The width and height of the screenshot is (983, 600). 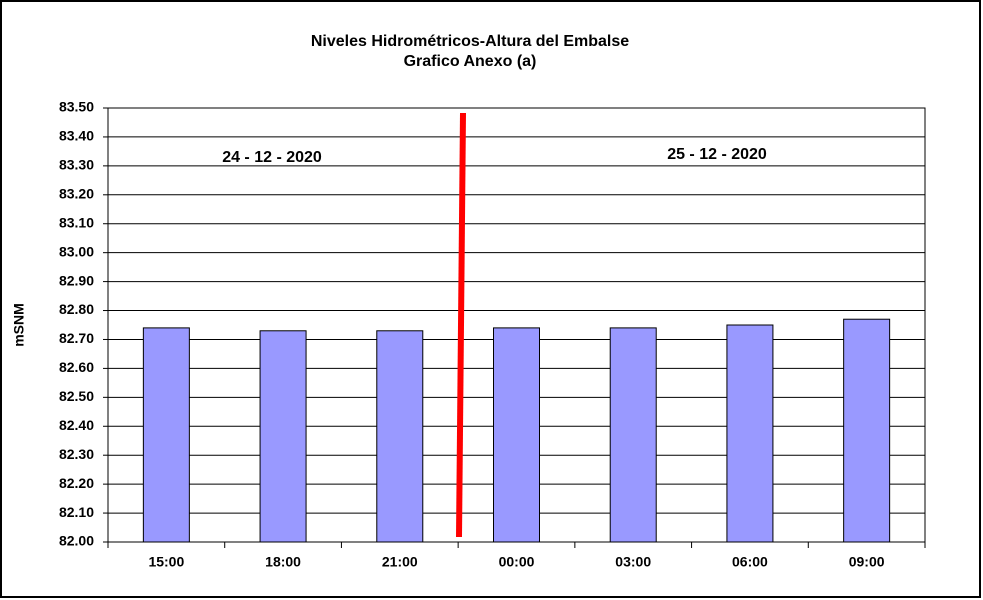 I want to click on x-tick-label: 18:00, so click(x=283, y=562).